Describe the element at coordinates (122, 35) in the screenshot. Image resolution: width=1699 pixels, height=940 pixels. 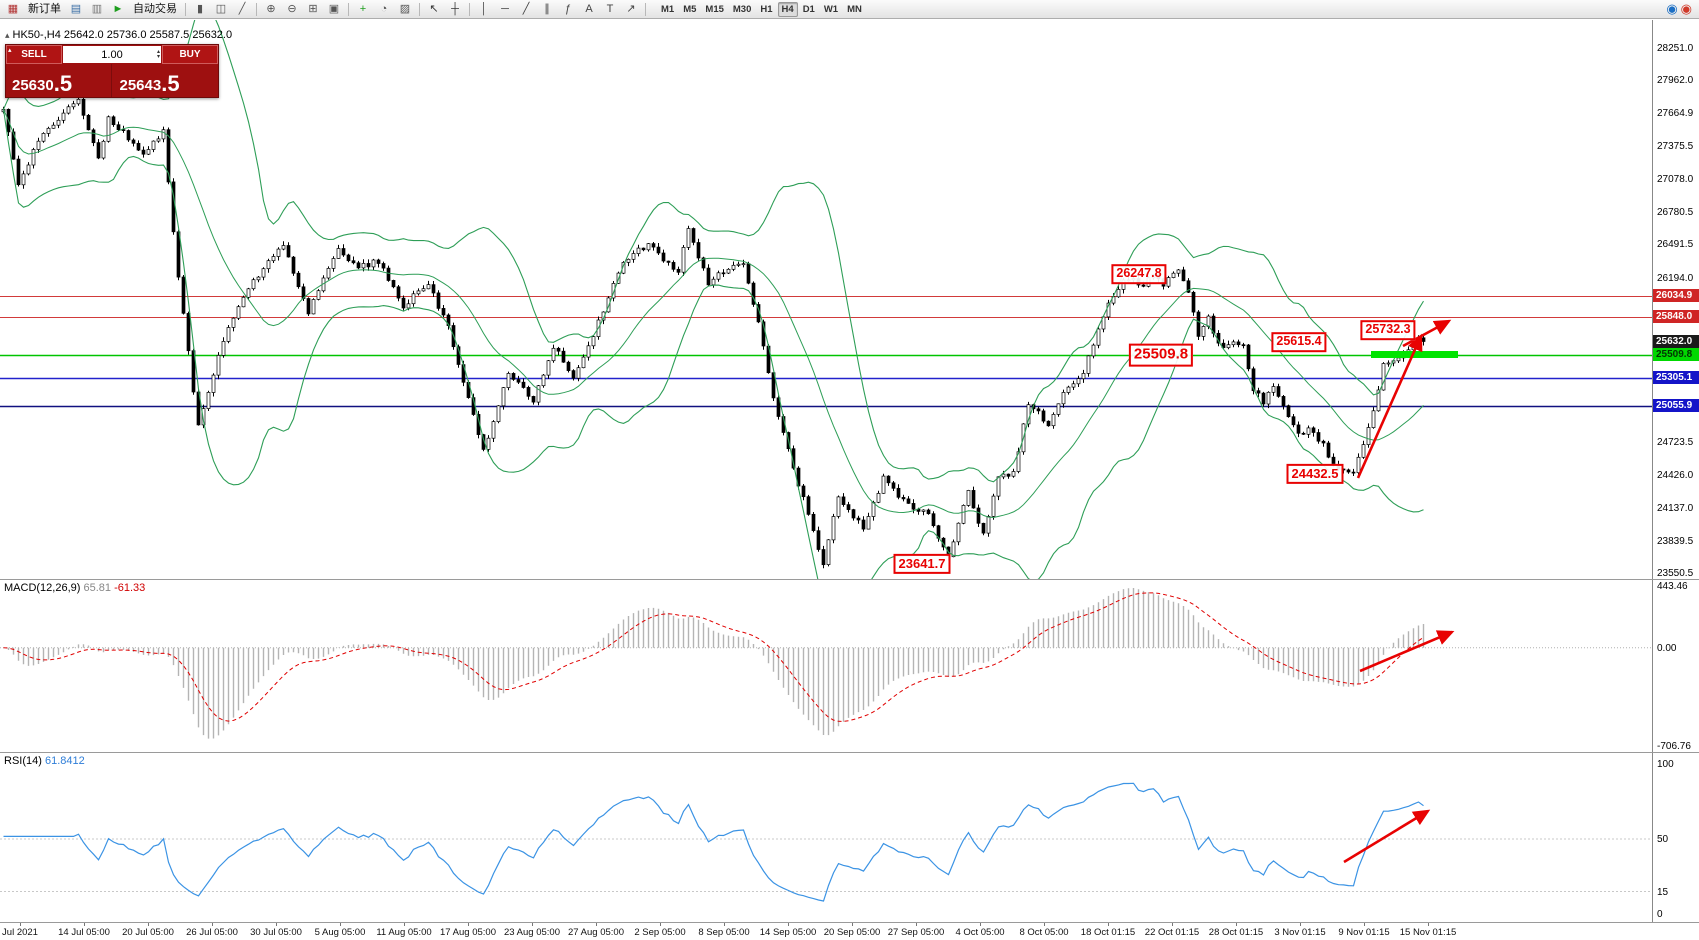
I see `chart-ohlc-text: HK50-,H4 25642.0 25736.0 25587.5 25632.0` at that location.